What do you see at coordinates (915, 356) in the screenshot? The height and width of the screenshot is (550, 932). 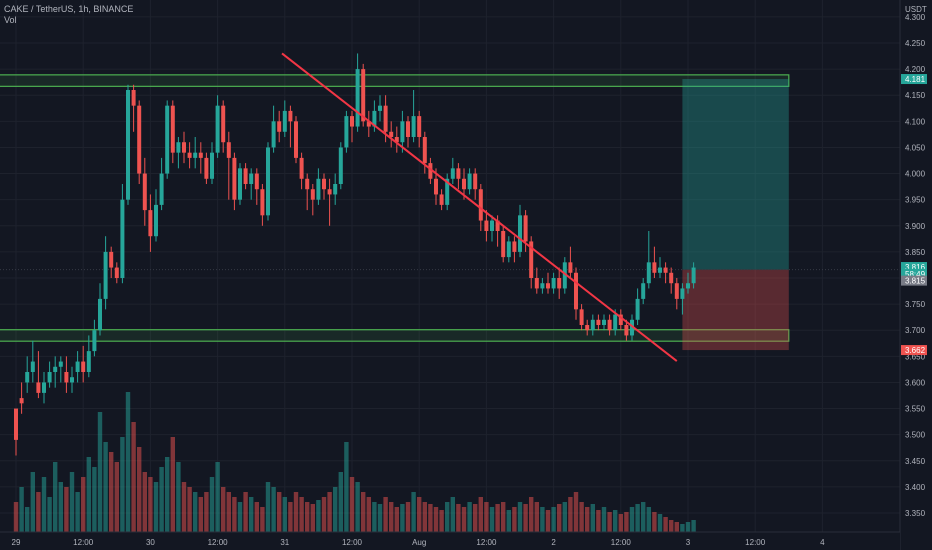 I see `y-tick-label: 3.650` at bounding box center [915, 356].